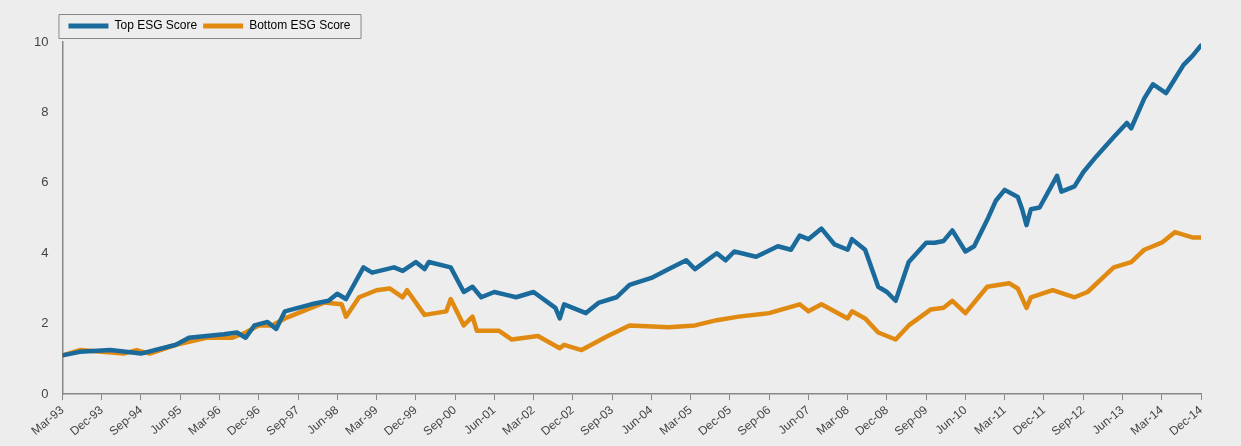 The width and height of the screenshot is (1241, 446). Describe the element at coordinates (45, 393) in the screenshot. I see `y-tick-label: 0` at that location.